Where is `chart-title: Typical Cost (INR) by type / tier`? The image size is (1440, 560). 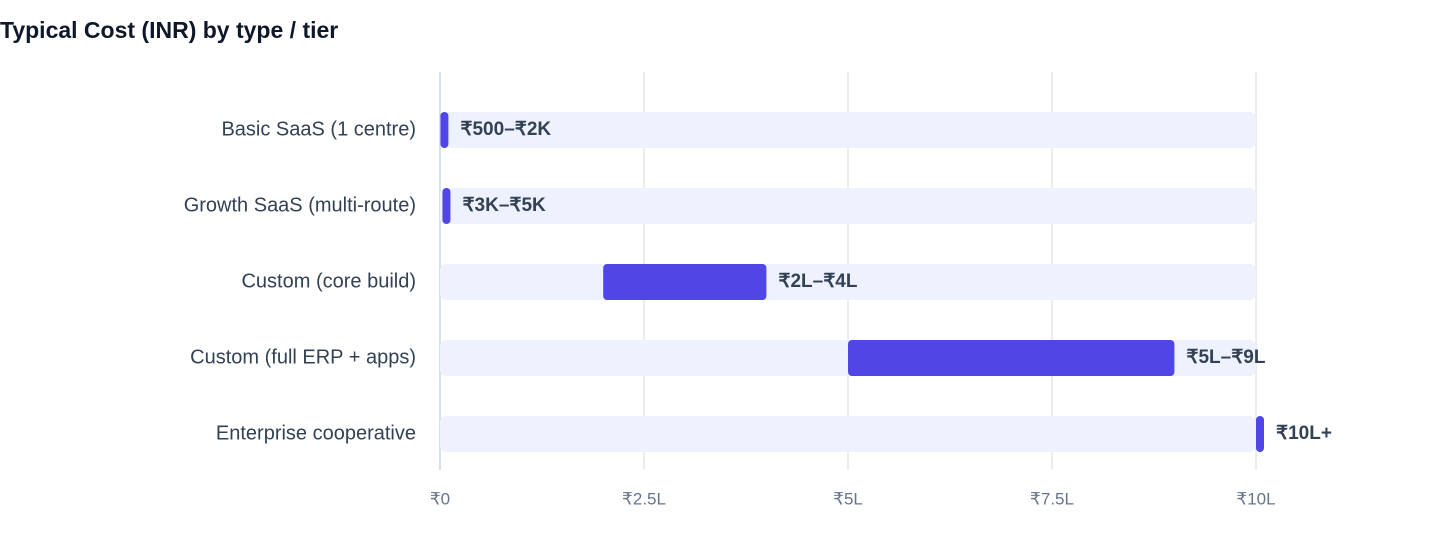
chart-title: Typical Cost (INR) by type / tier is located at coordinates (169, 30).